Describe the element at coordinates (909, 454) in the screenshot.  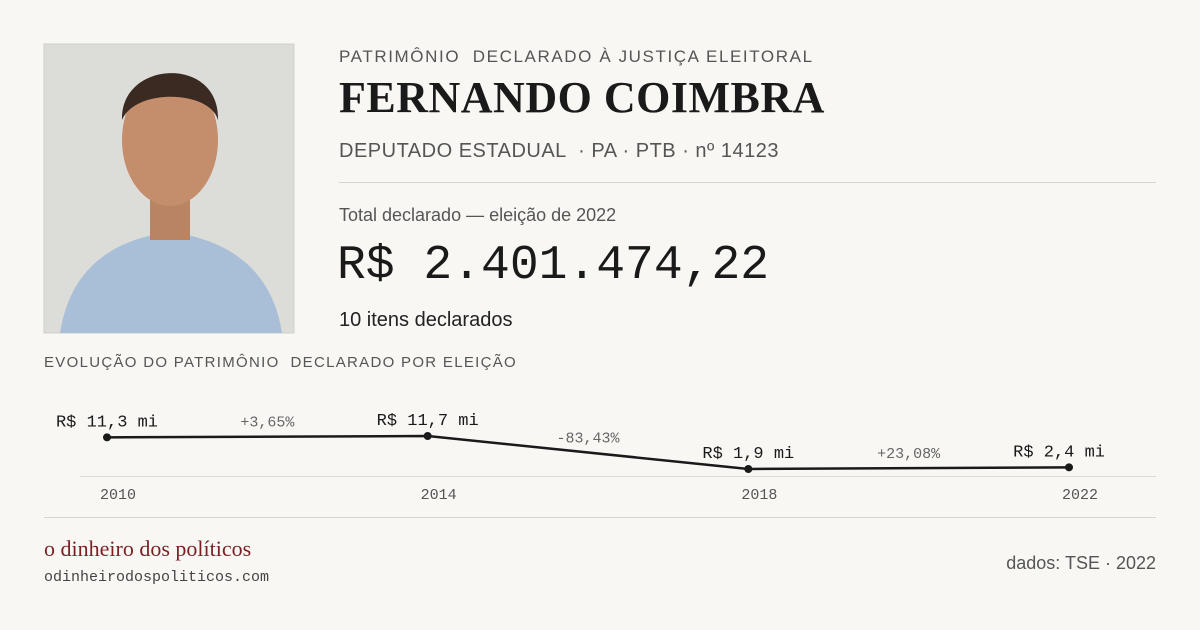
I see `change-label: +23,08%` at that location.